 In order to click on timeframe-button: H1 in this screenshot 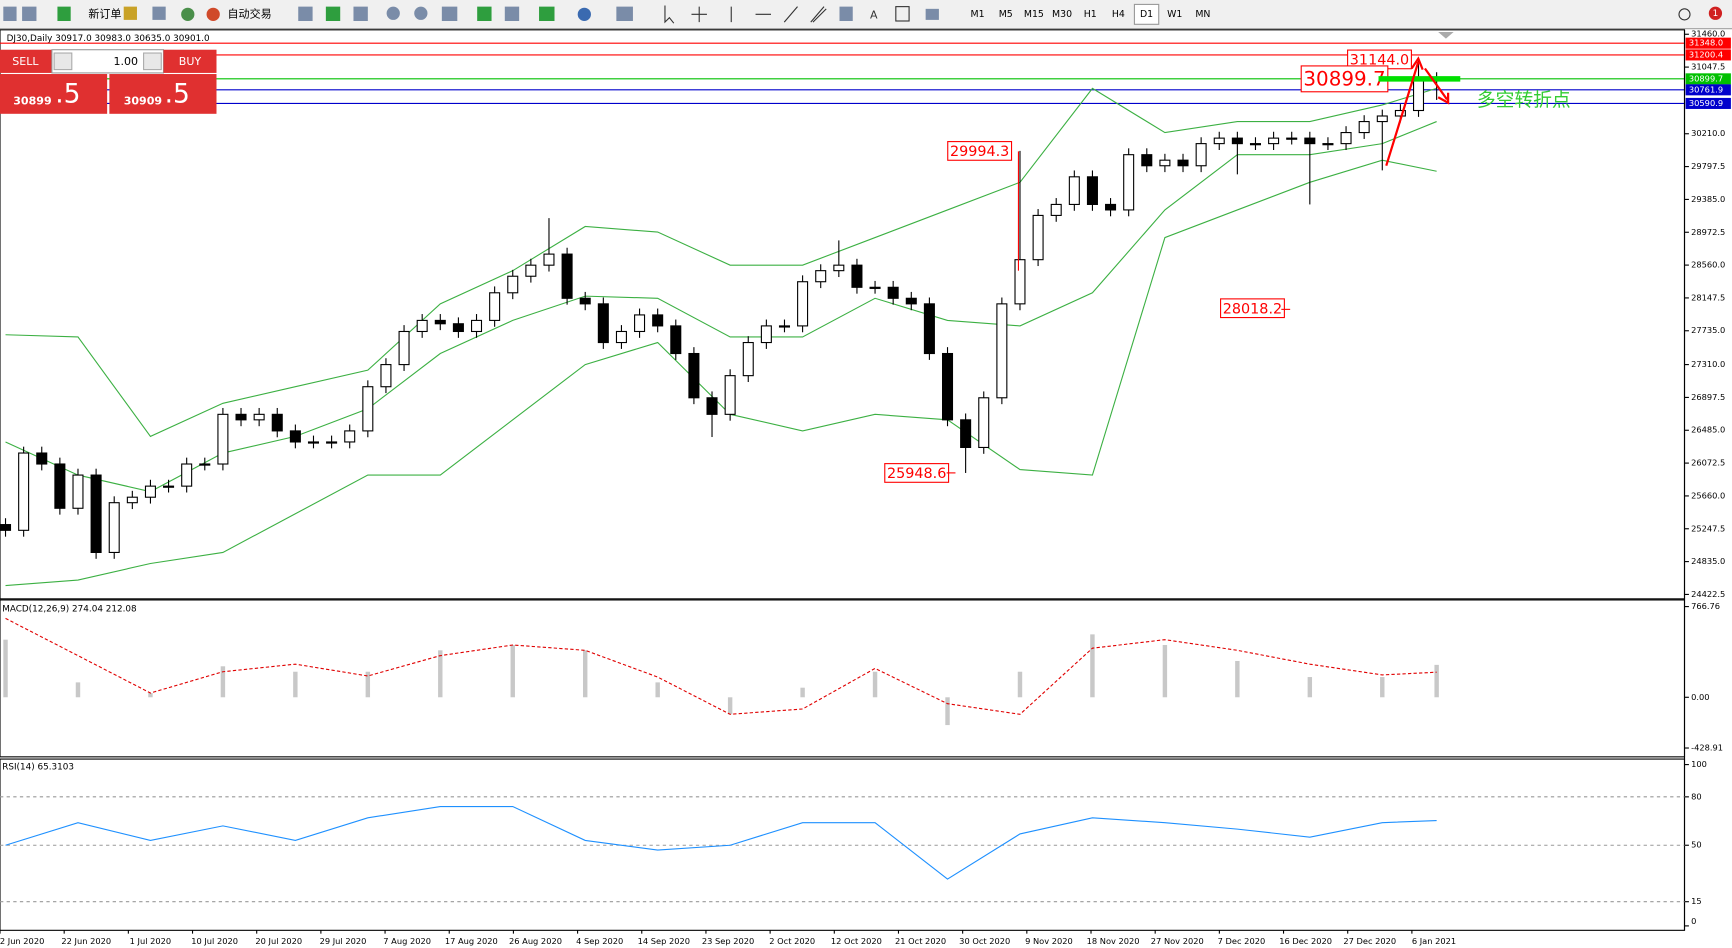, I will do `click(1090, 14)`.